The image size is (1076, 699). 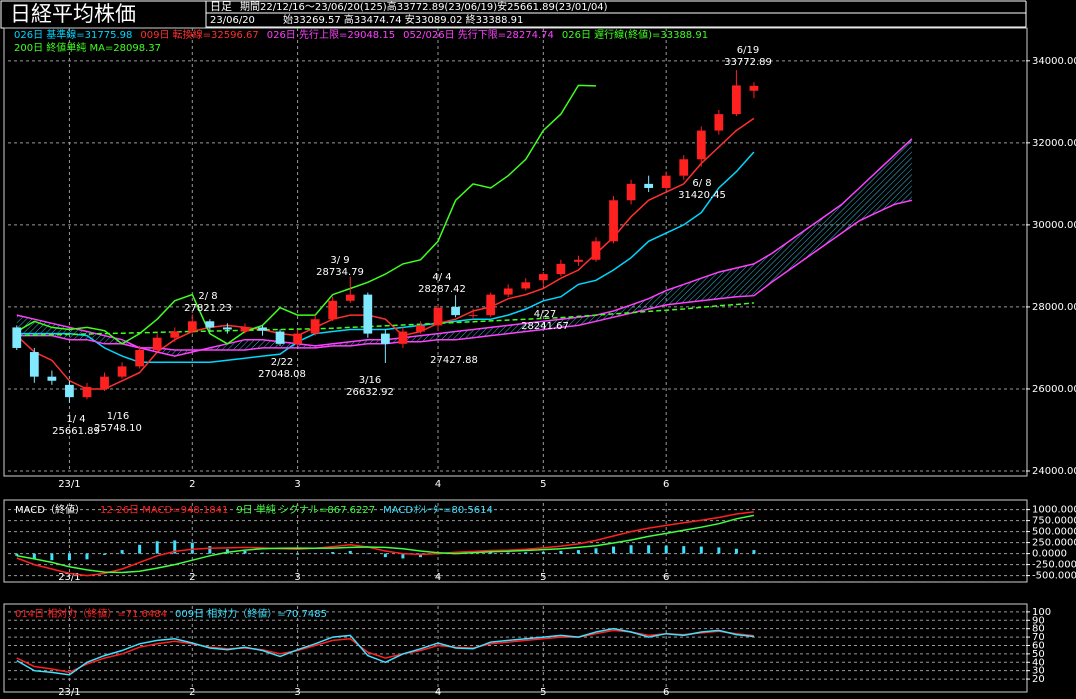 I want to click on annotation-date: 3/16, so click(x=370, y=380).